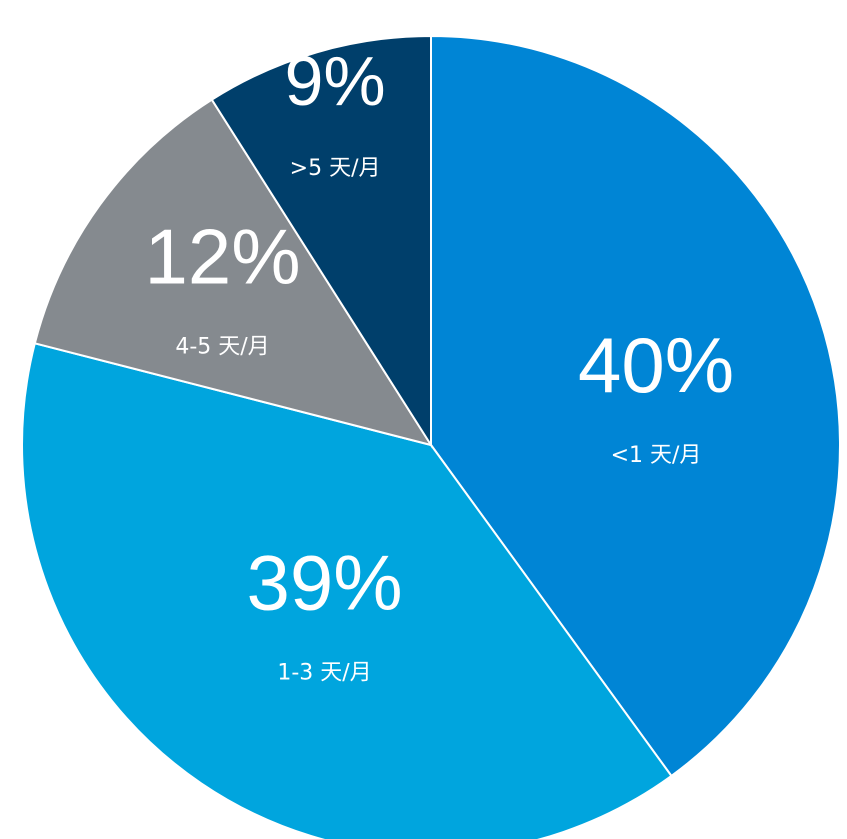 This screenshot has width=847, height=839. I want to click on slice-category-label: >5 天/月, so click(335, 168).